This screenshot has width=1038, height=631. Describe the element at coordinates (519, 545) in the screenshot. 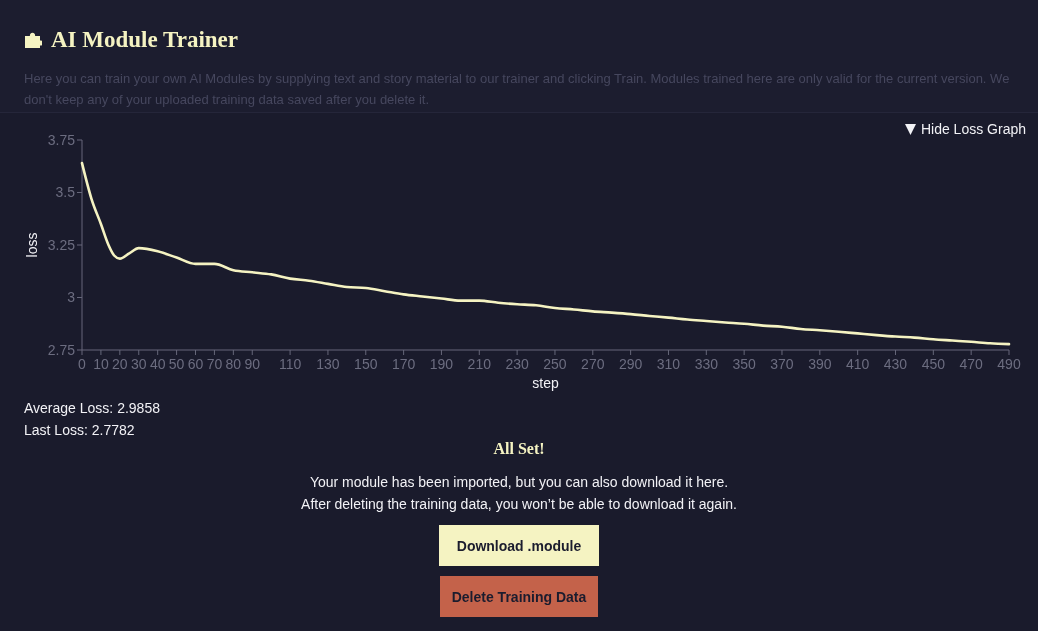

I see `download-button: Download .module` at that location.